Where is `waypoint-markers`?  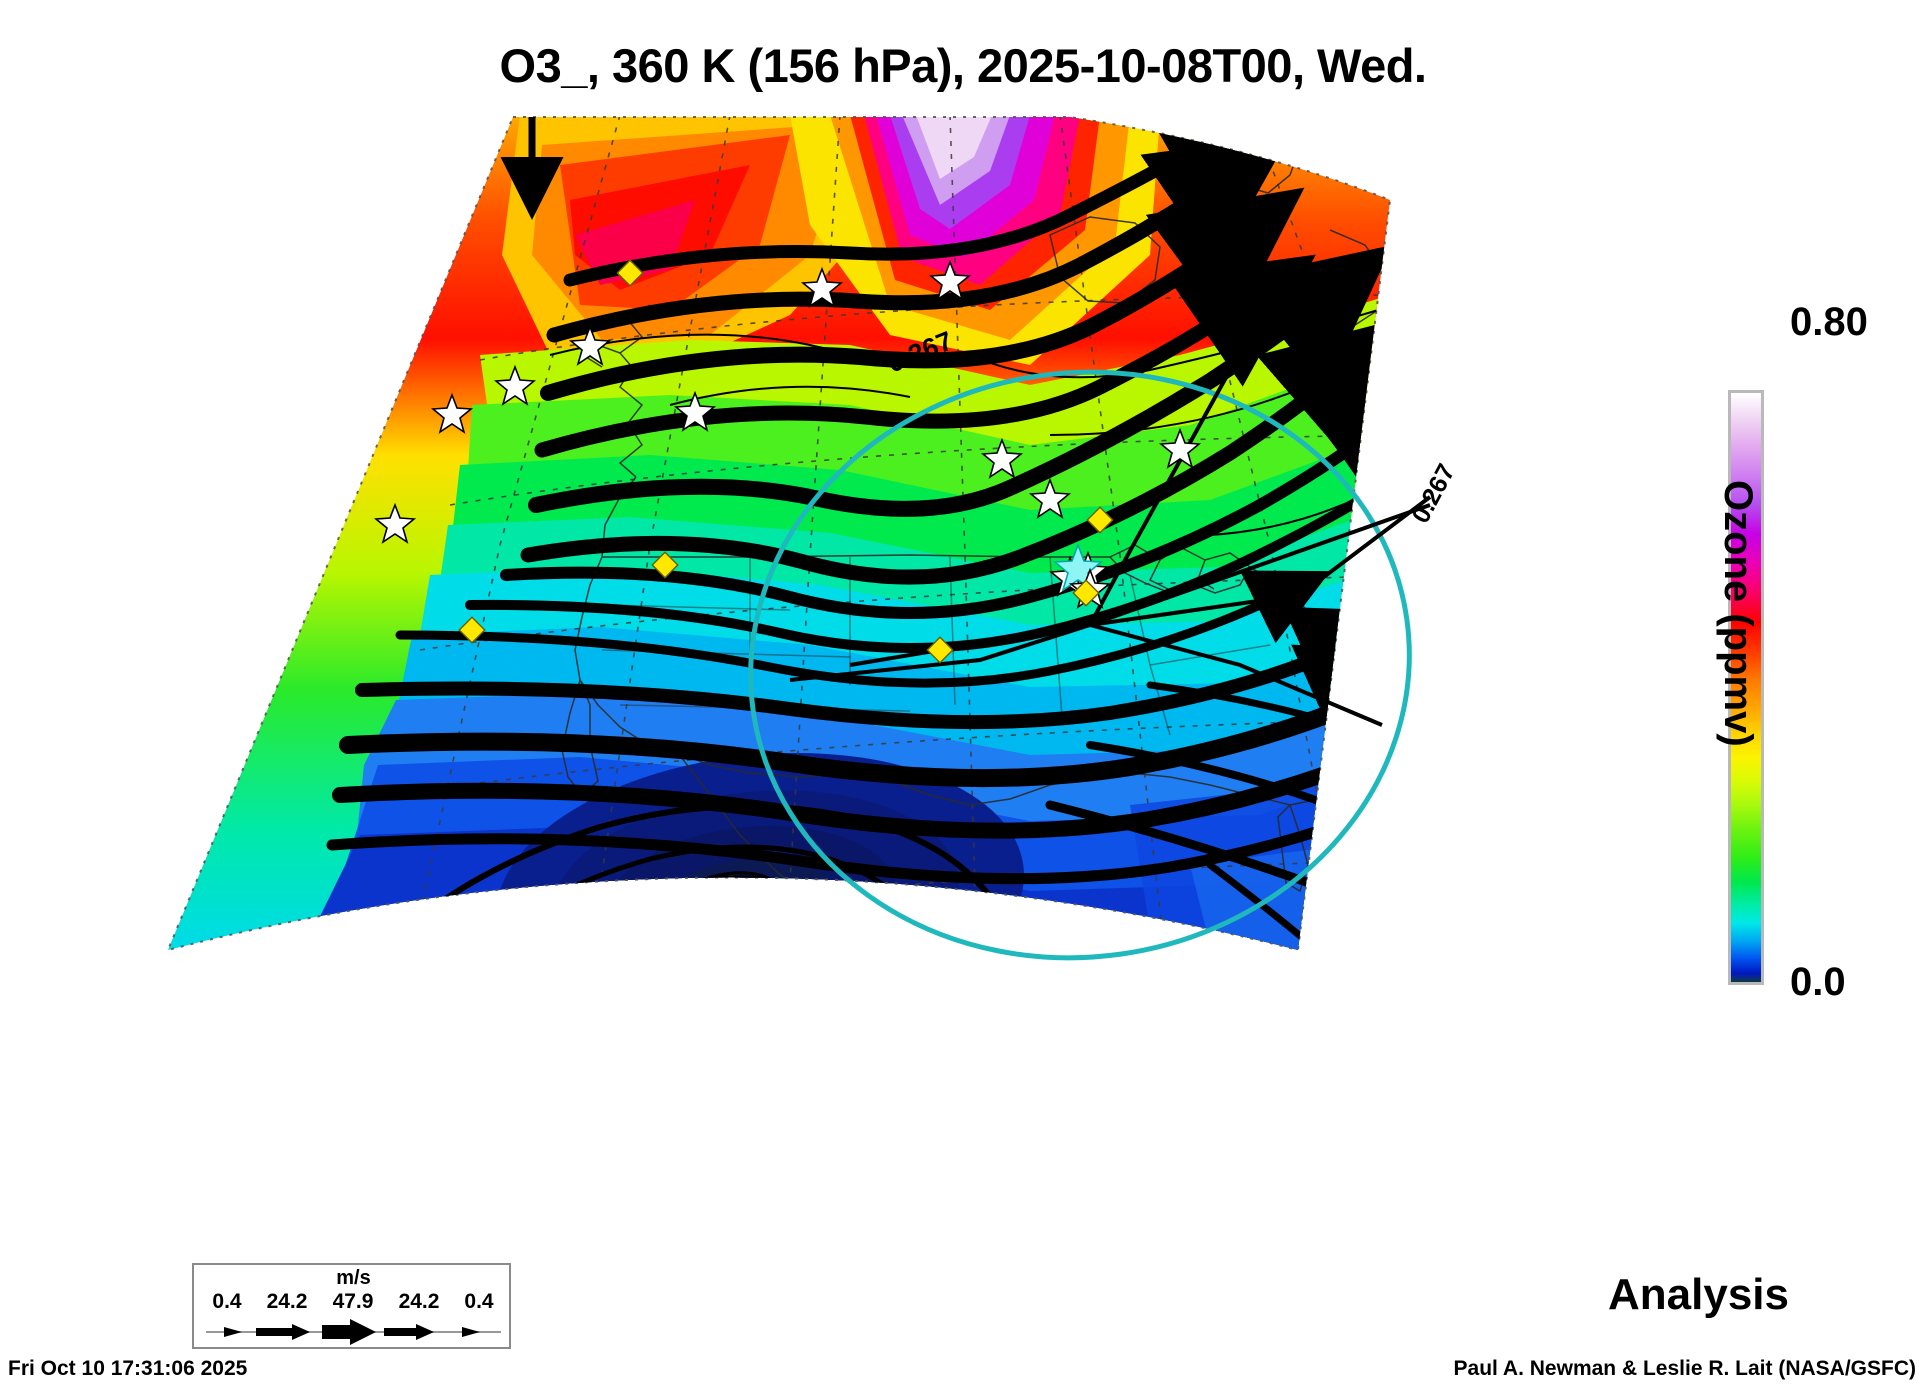 waypoint-markers is located at coordinates (786, 461).